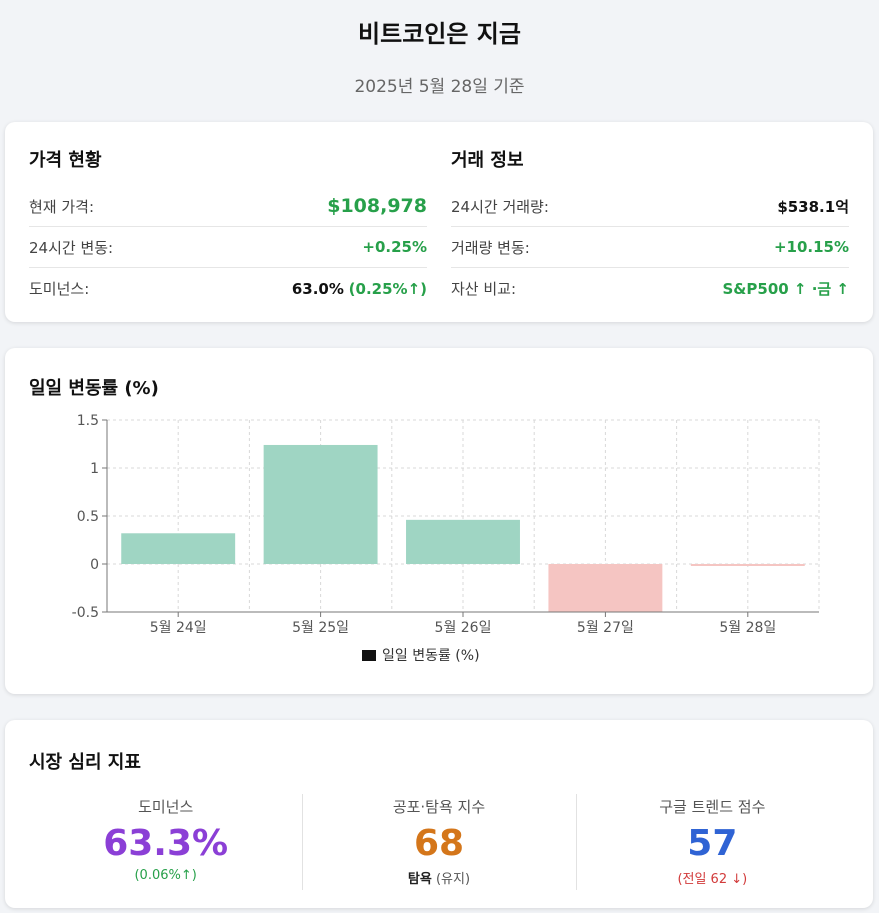 This screenshot has height=913, width=879. Describe the element at coordinates (487, 160) in the screenshot. I see `trade-info-title: 거래 정보` at that location.